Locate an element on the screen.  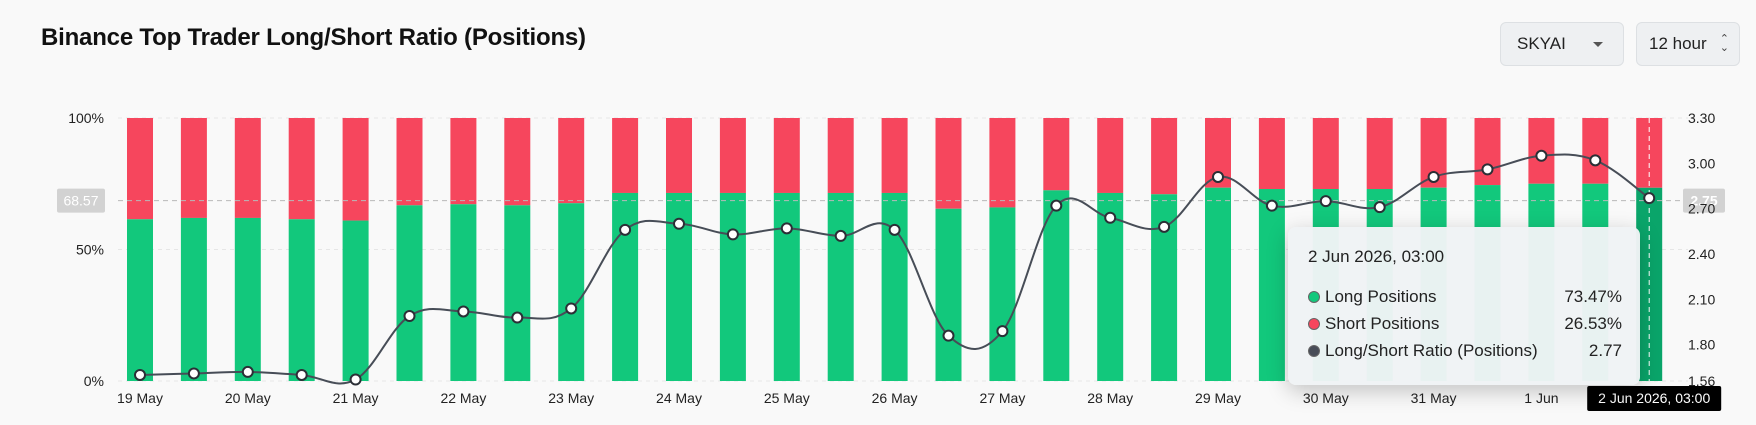
caret-down-icon is located at coordinates (1598, 44).